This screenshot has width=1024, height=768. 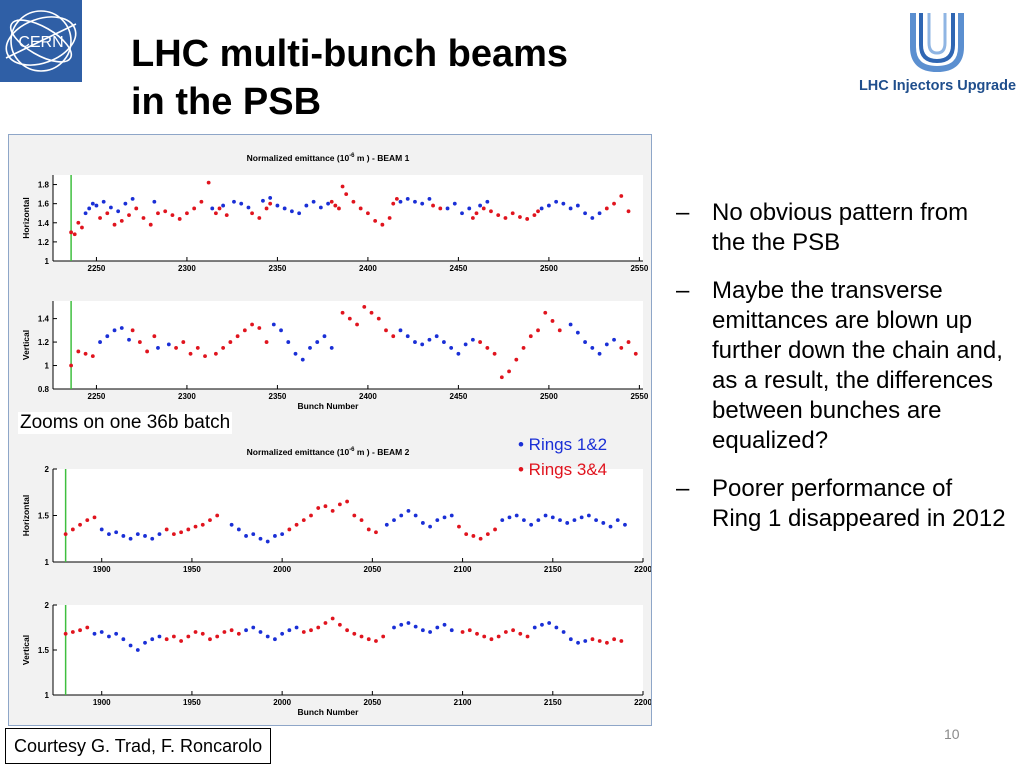 What do you see at coordinates (192, 702) in the screenshot?
I see `x-tick-label: 1950` at bounding box center [192, 702].